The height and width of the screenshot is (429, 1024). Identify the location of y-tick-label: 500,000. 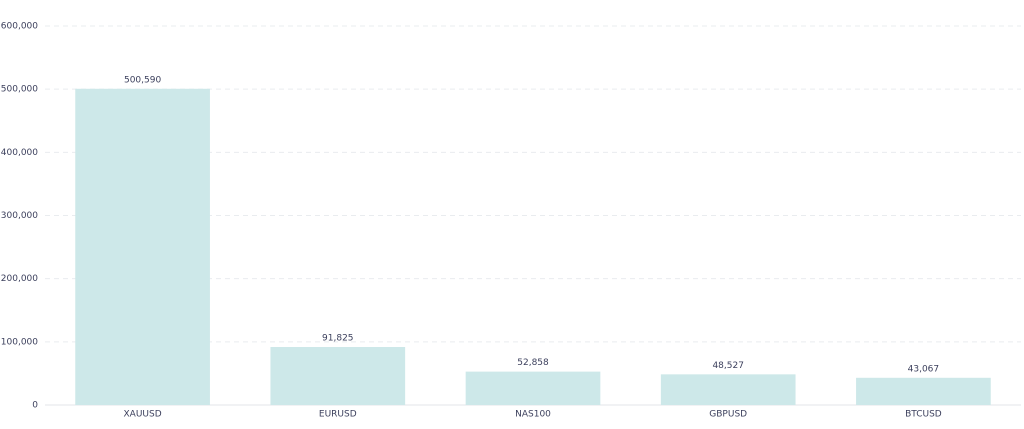
(19, 90).